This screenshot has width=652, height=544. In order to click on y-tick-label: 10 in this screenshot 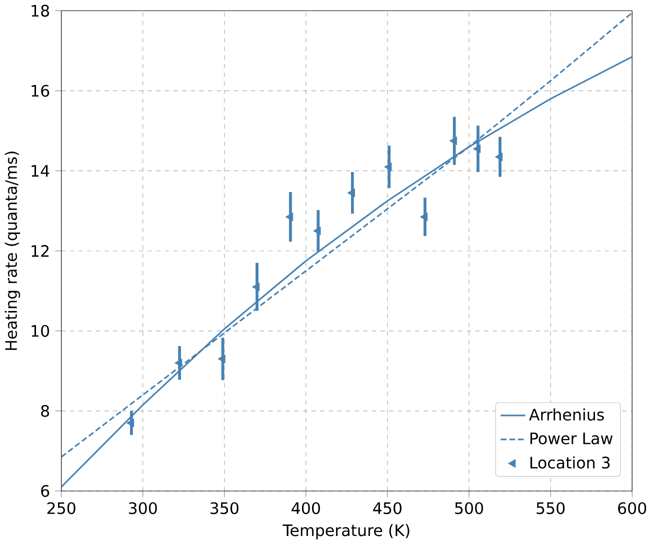, I will do `click(41, 330)`.